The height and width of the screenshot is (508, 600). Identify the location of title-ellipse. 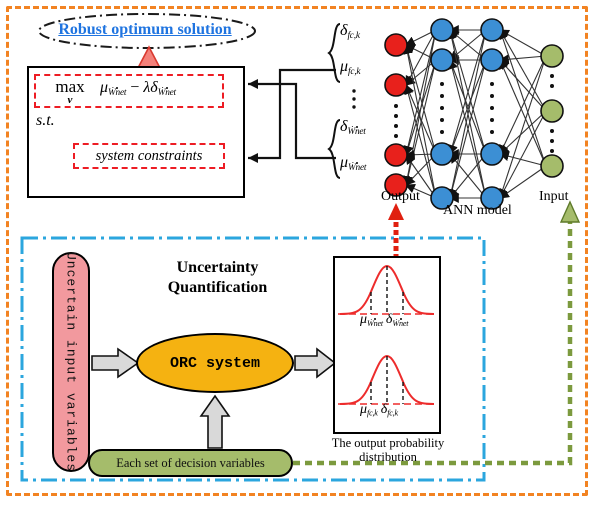
(147, 31).